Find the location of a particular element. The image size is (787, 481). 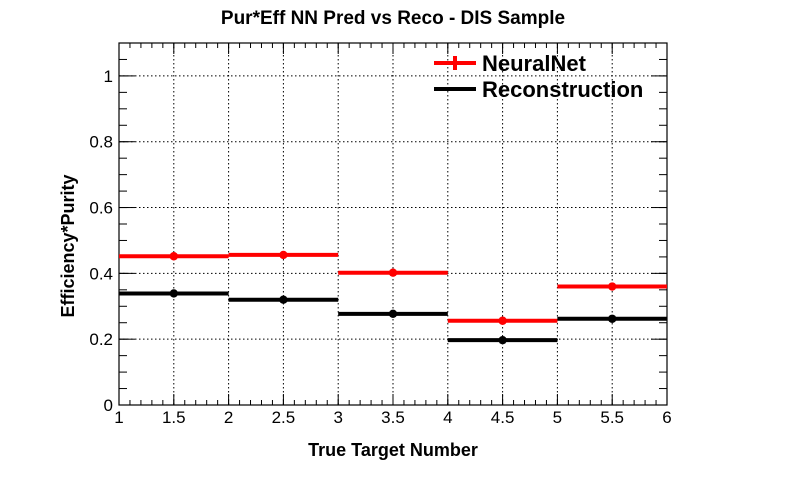

series is located at coordinates (393, 297).